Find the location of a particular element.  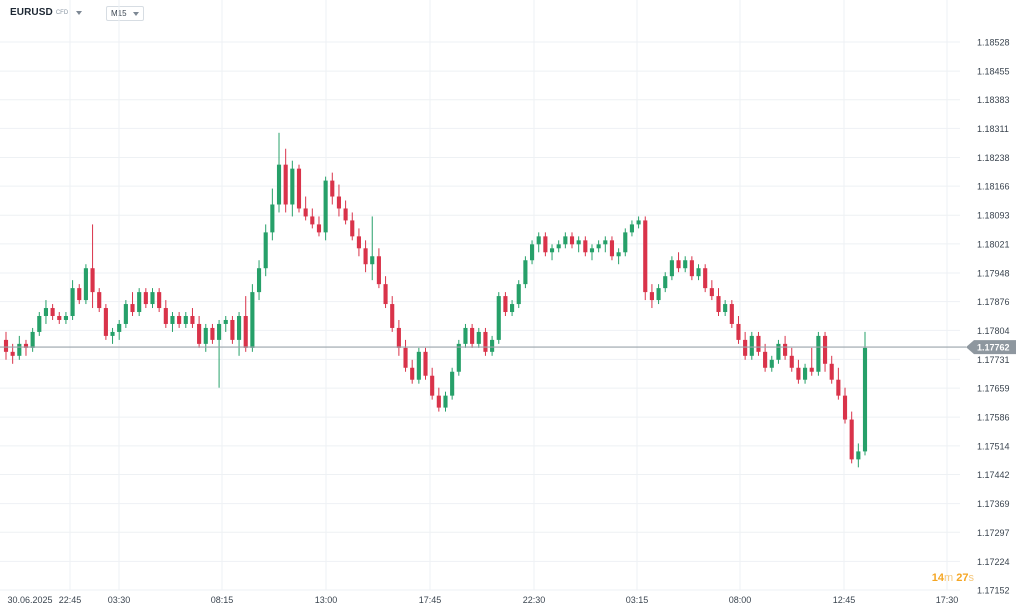

price-tick-label: 1.17442 is located at coordinates (993, 475).